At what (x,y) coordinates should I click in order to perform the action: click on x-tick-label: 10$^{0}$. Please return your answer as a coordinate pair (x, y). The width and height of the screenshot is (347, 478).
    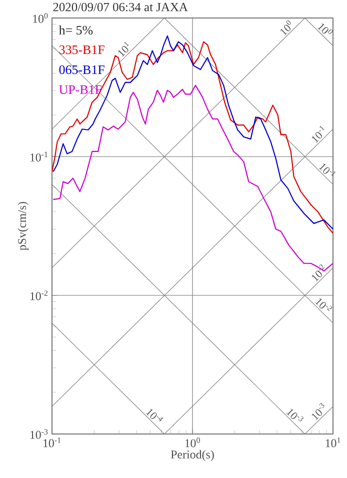
    Looking at the image, I should click on (192, 443).